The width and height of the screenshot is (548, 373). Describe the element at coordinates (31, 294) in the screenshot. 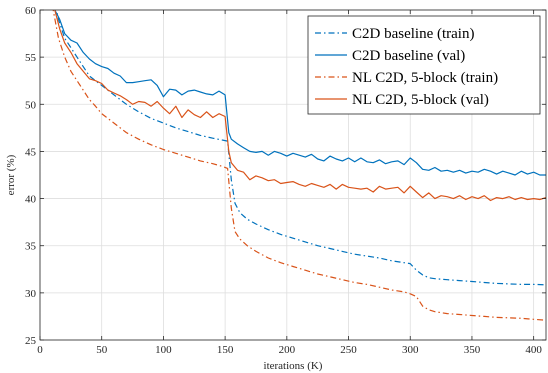

I see `y-tick-label: 30` at that location.